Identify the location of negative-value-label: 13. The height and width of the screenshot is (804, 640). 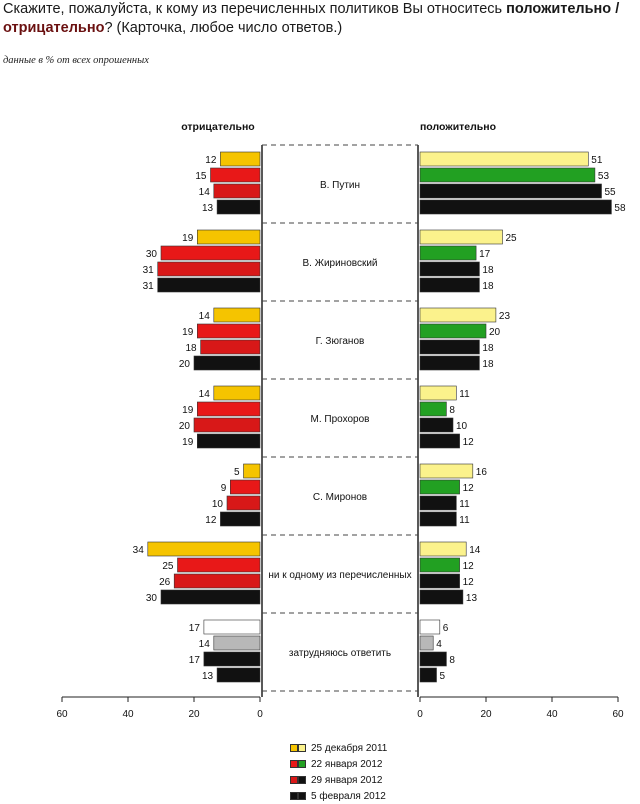
(208, 676).